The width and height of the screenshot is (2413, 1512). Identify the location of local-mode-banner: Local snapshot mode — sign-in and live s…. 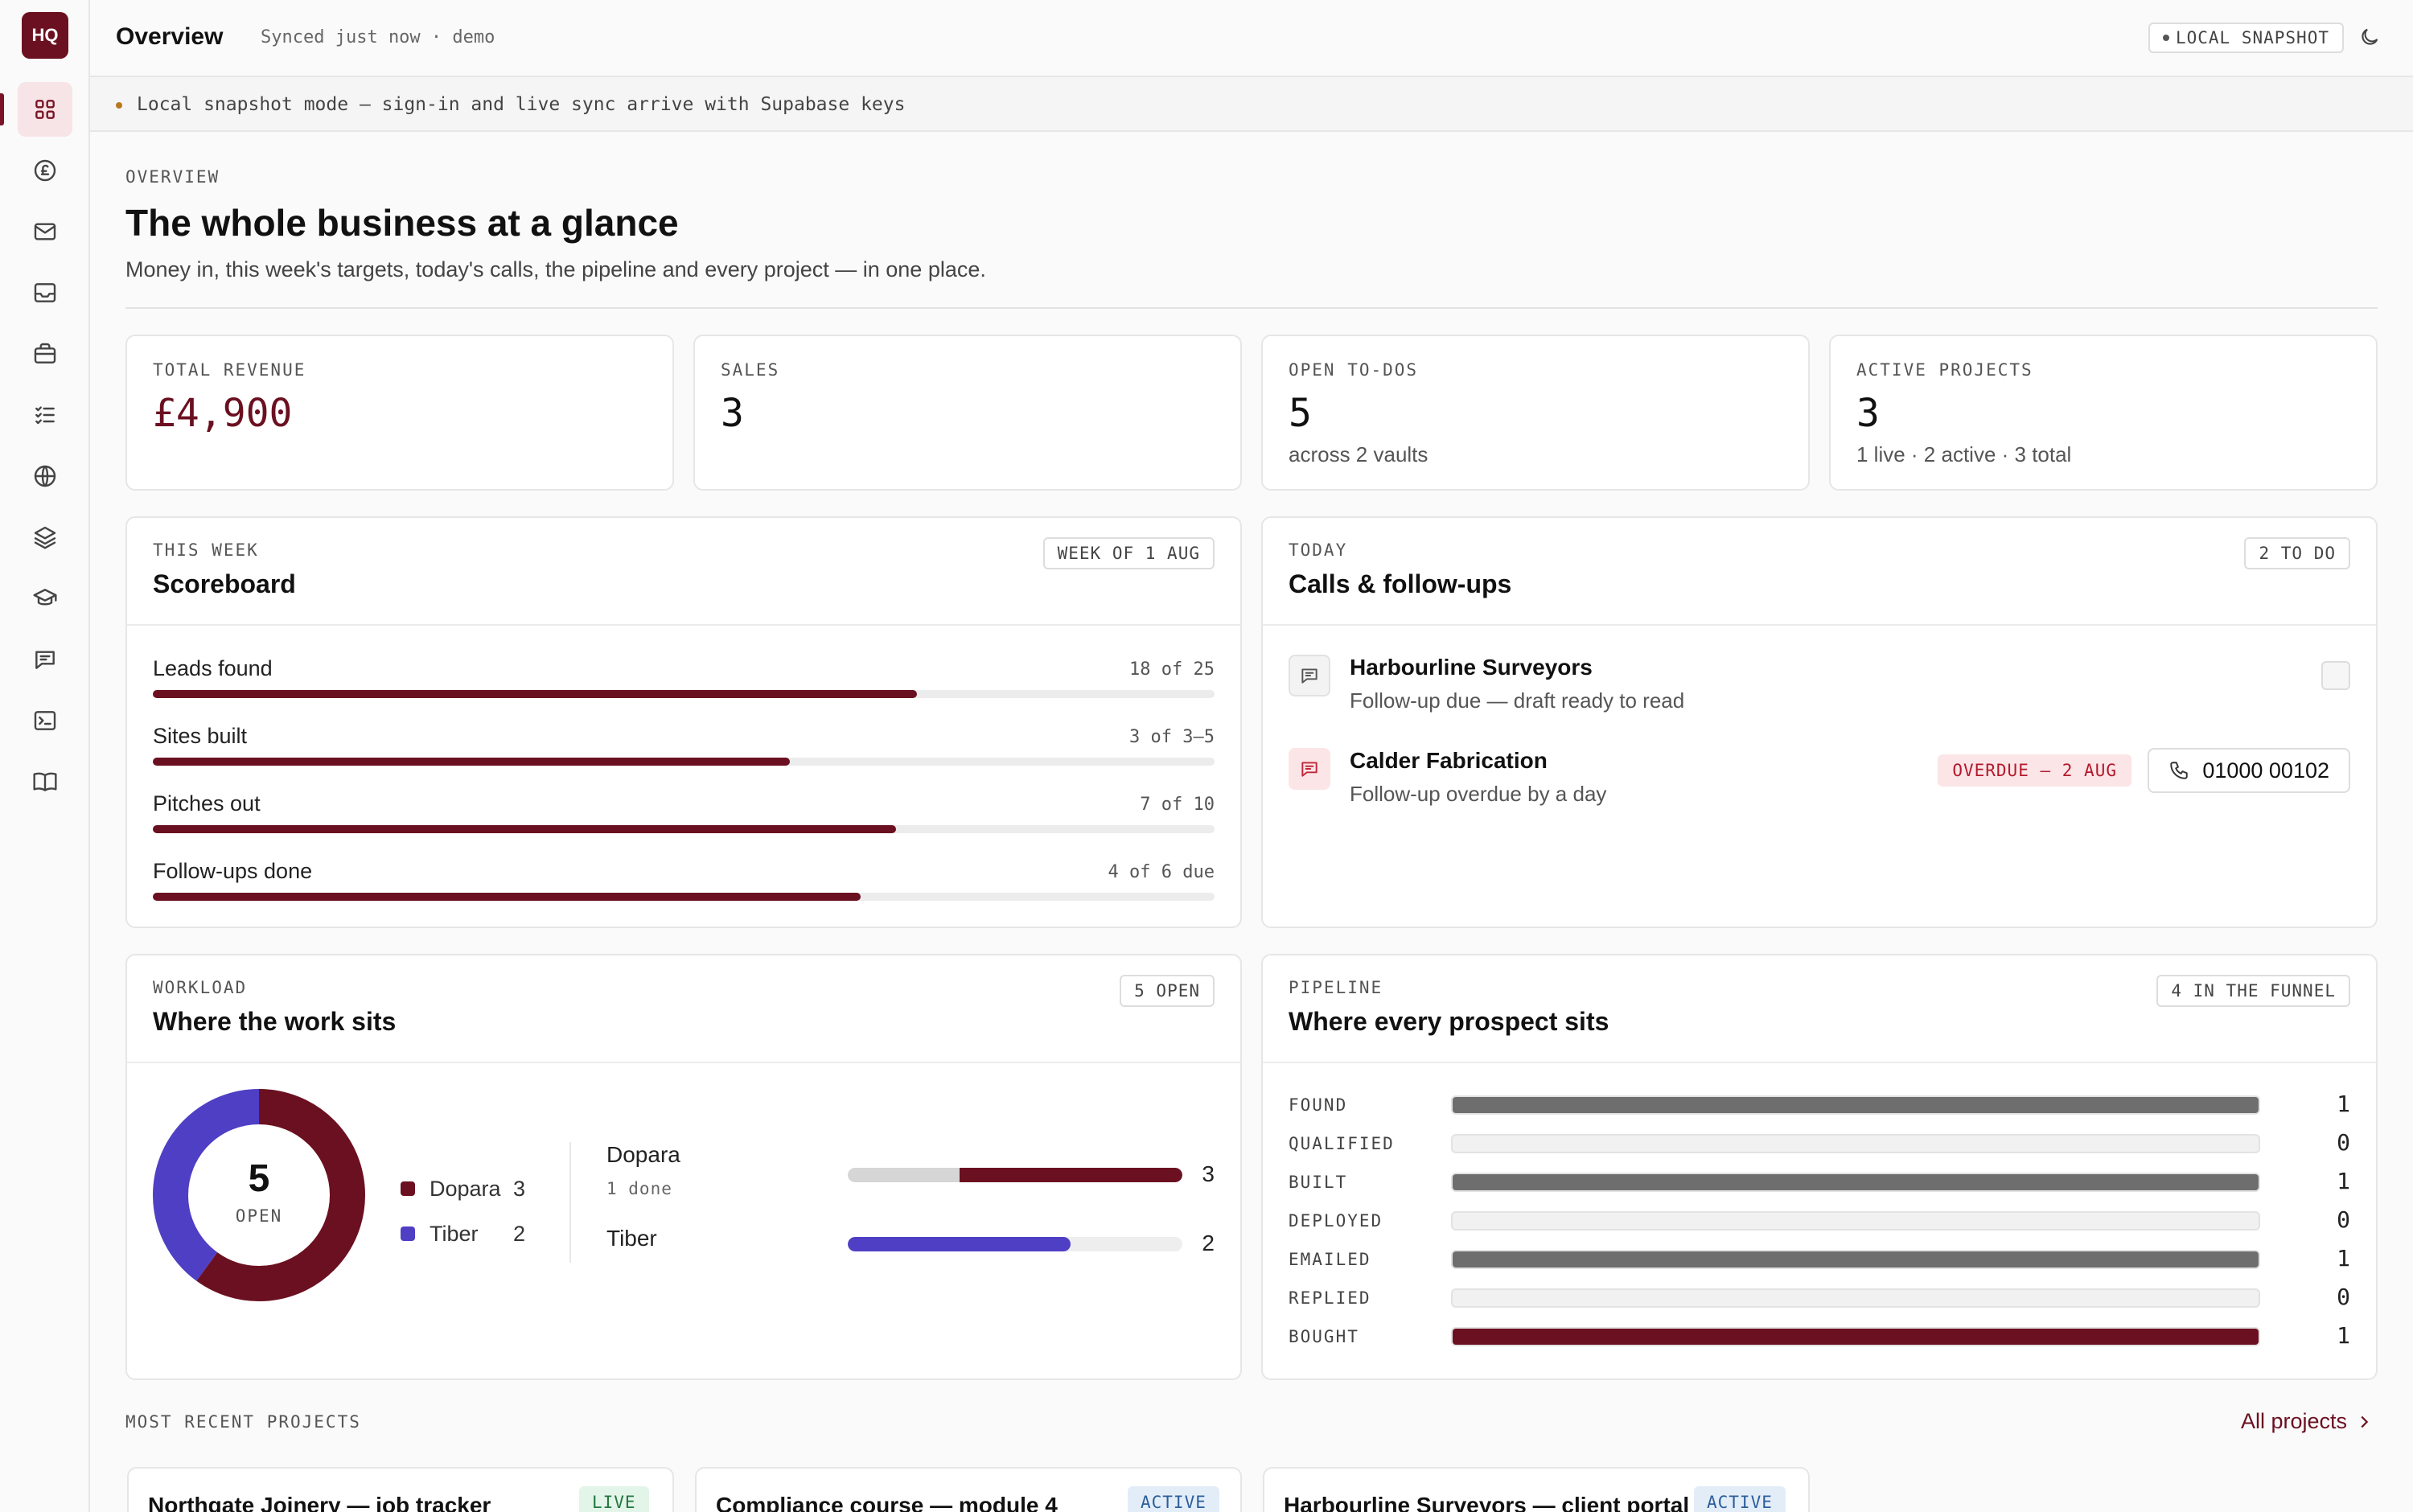
(1251, 104).